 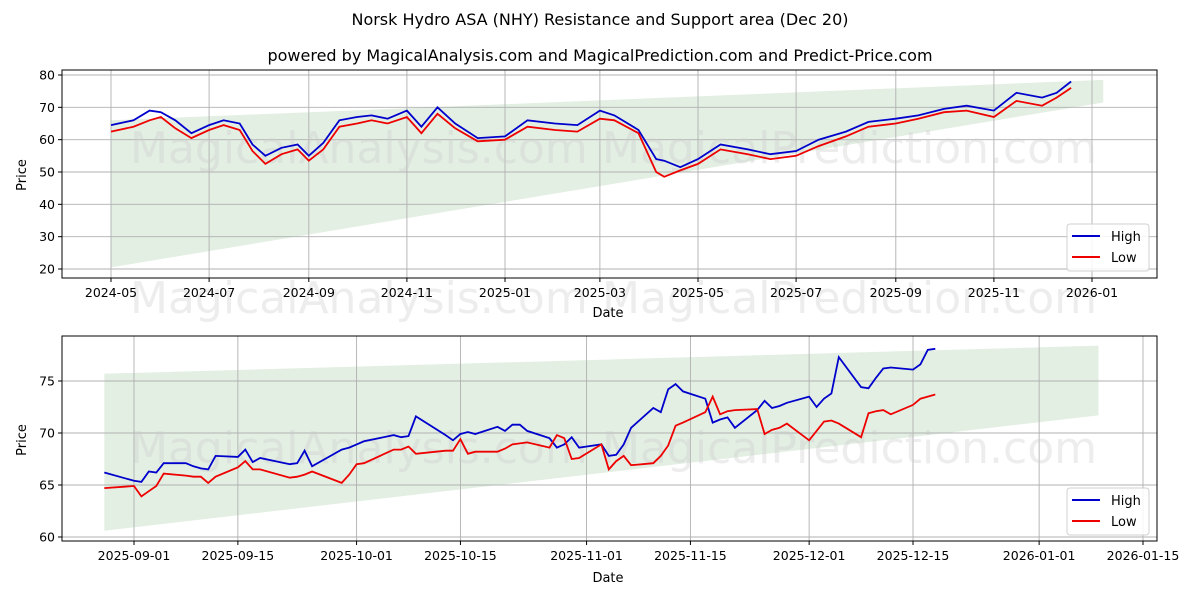 I want to click on y-tick-label: 80, so click(x=47, y=75).